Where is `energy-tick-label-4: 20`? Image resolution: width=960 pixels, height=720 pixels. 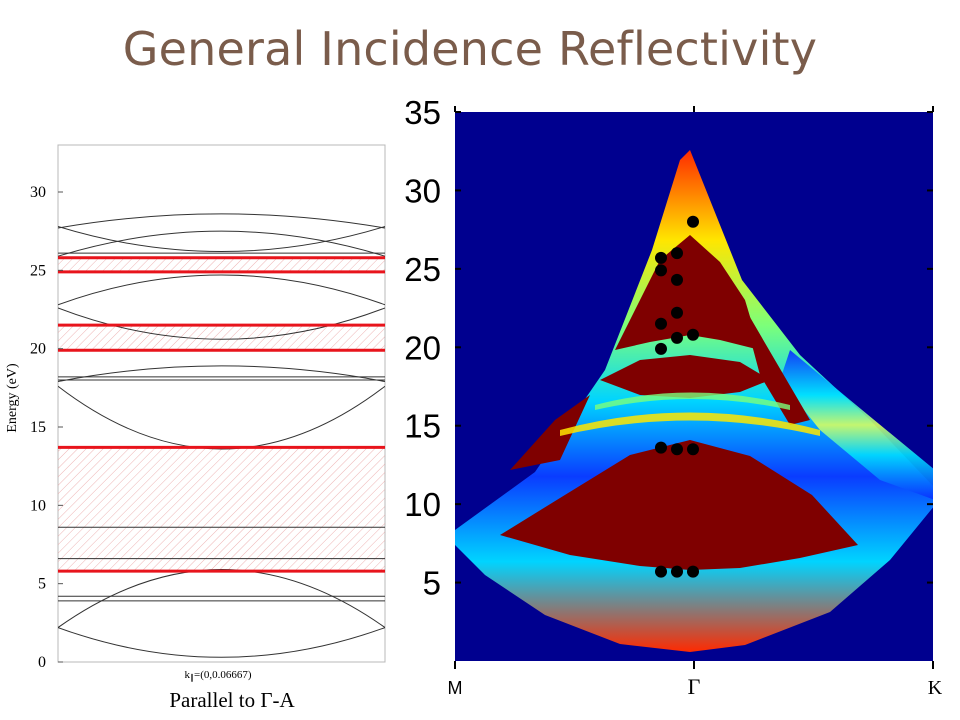
energy-tick-label-4: 20 is located at coordinates (38, 349).